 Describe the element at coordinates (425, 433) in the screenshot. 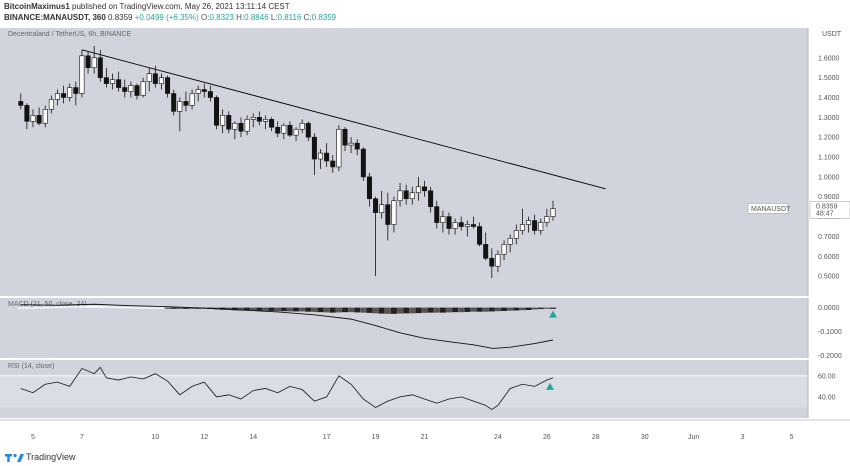

I see `time-axis: 5 7 10 12 14 17 19 21 24 26 28 30 Jun 3 5` at that location.